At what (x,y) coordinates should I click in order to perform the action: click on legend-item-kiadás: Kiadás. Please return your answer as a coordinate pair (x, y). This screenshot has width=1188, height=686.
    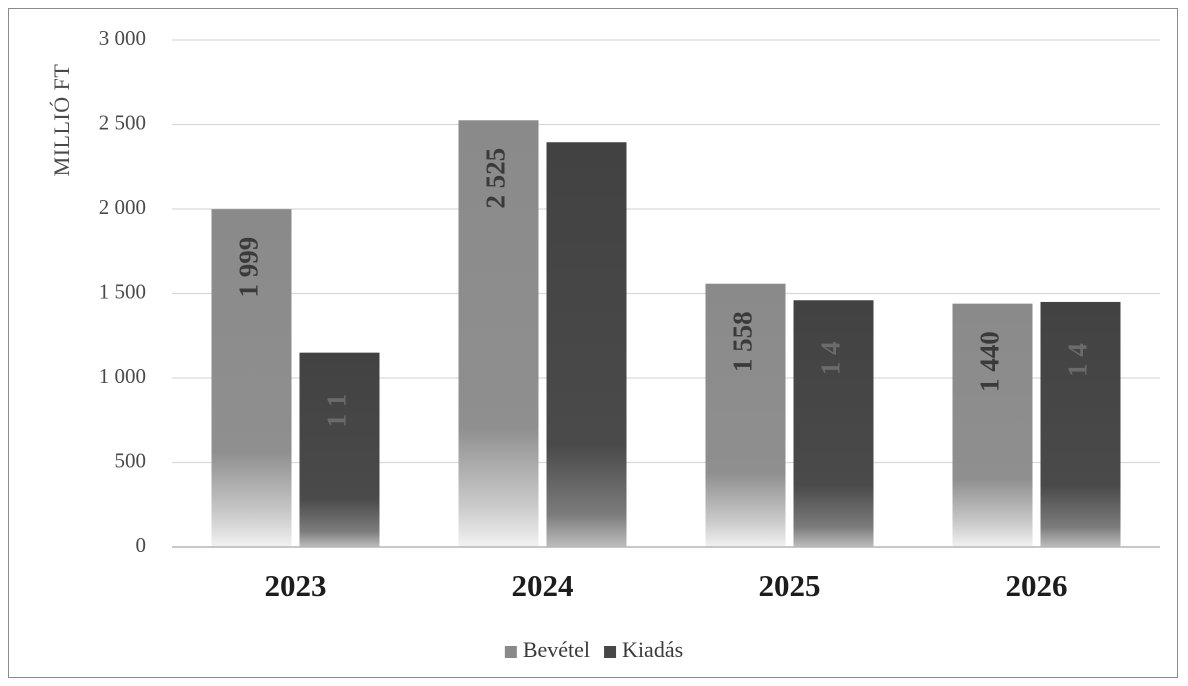
    Looking at the image, I should click on (643, 649).